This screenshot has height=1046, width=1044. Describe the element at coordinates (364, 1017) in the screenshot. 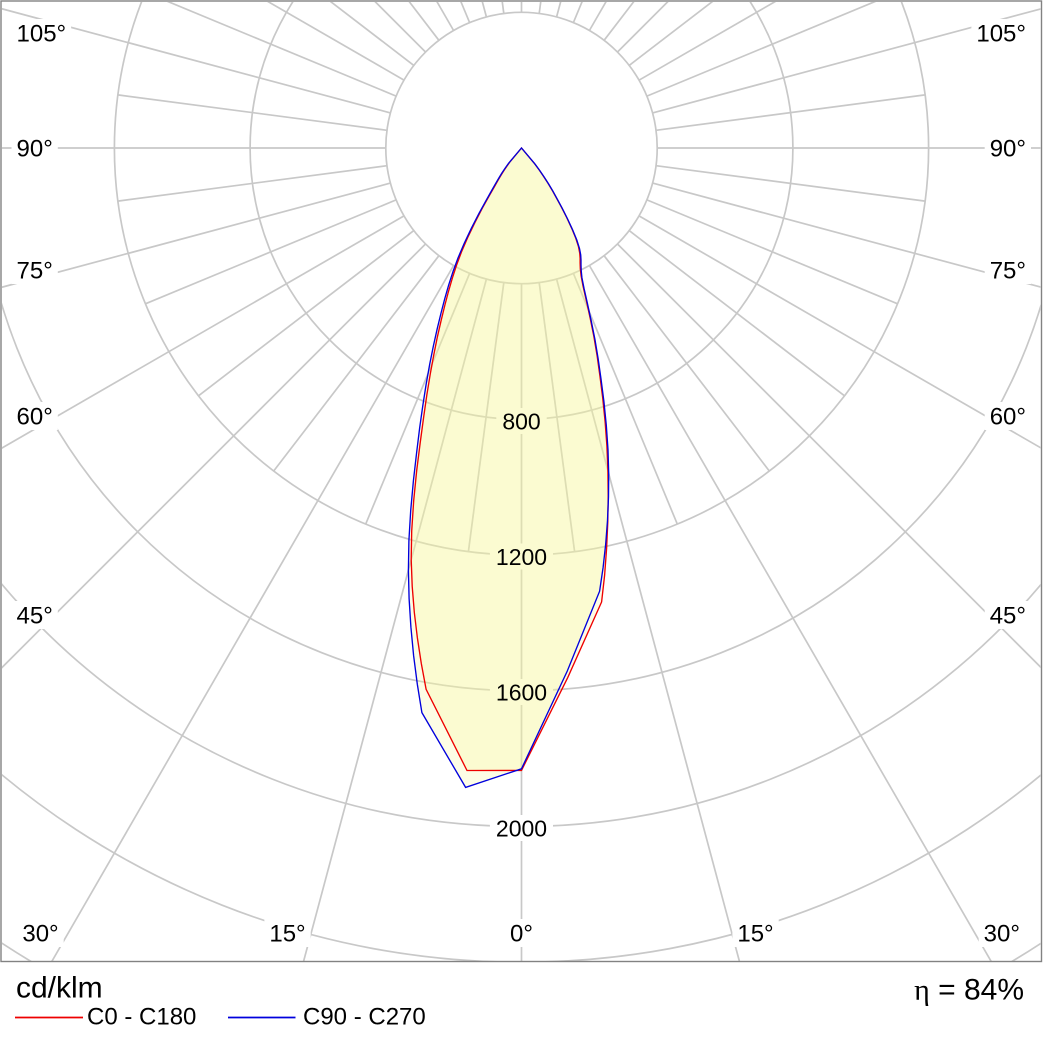

I see `svg-text: C90 - C270` at that location.